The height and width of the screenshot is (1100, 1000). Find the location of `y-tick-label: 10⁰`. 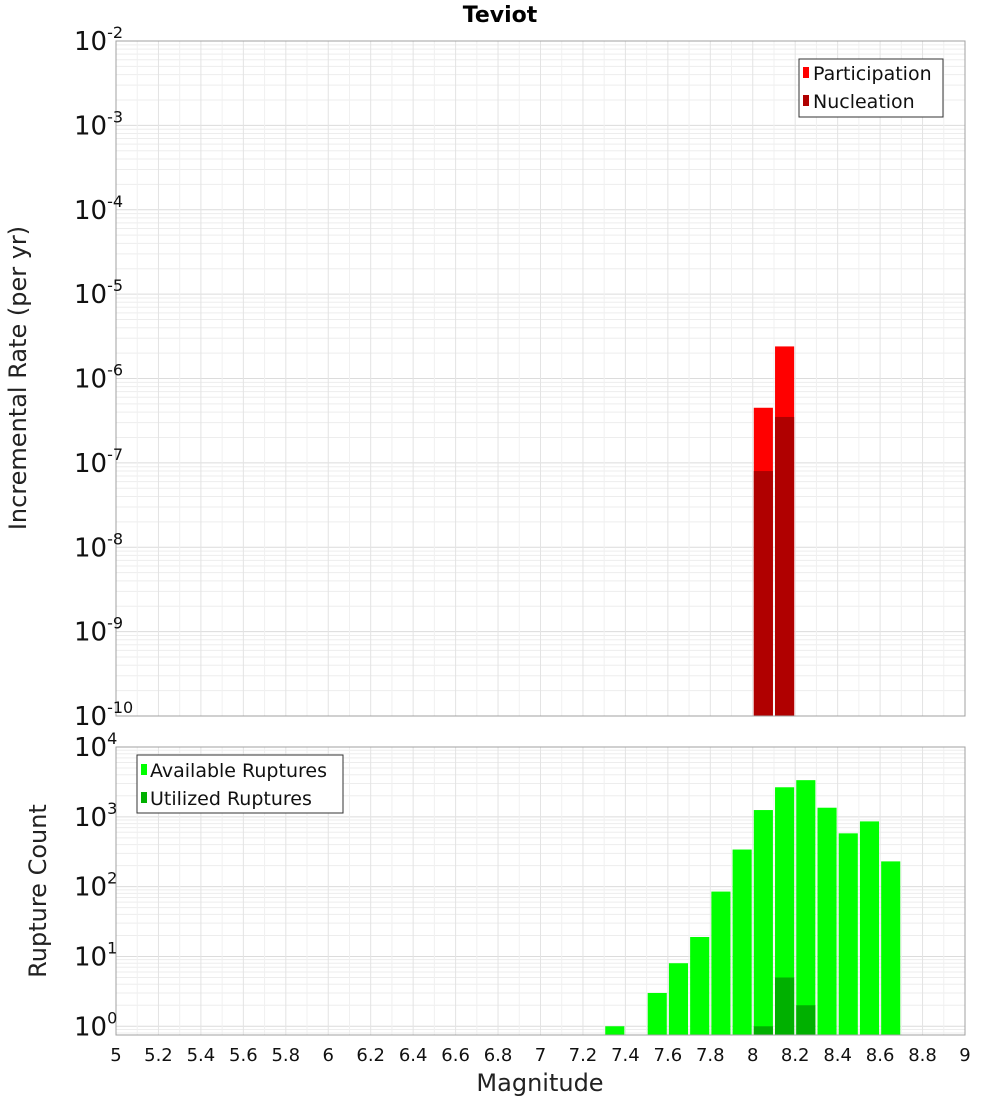

y-tick-label: 10⁰ is located at coordinates (95, 1025).